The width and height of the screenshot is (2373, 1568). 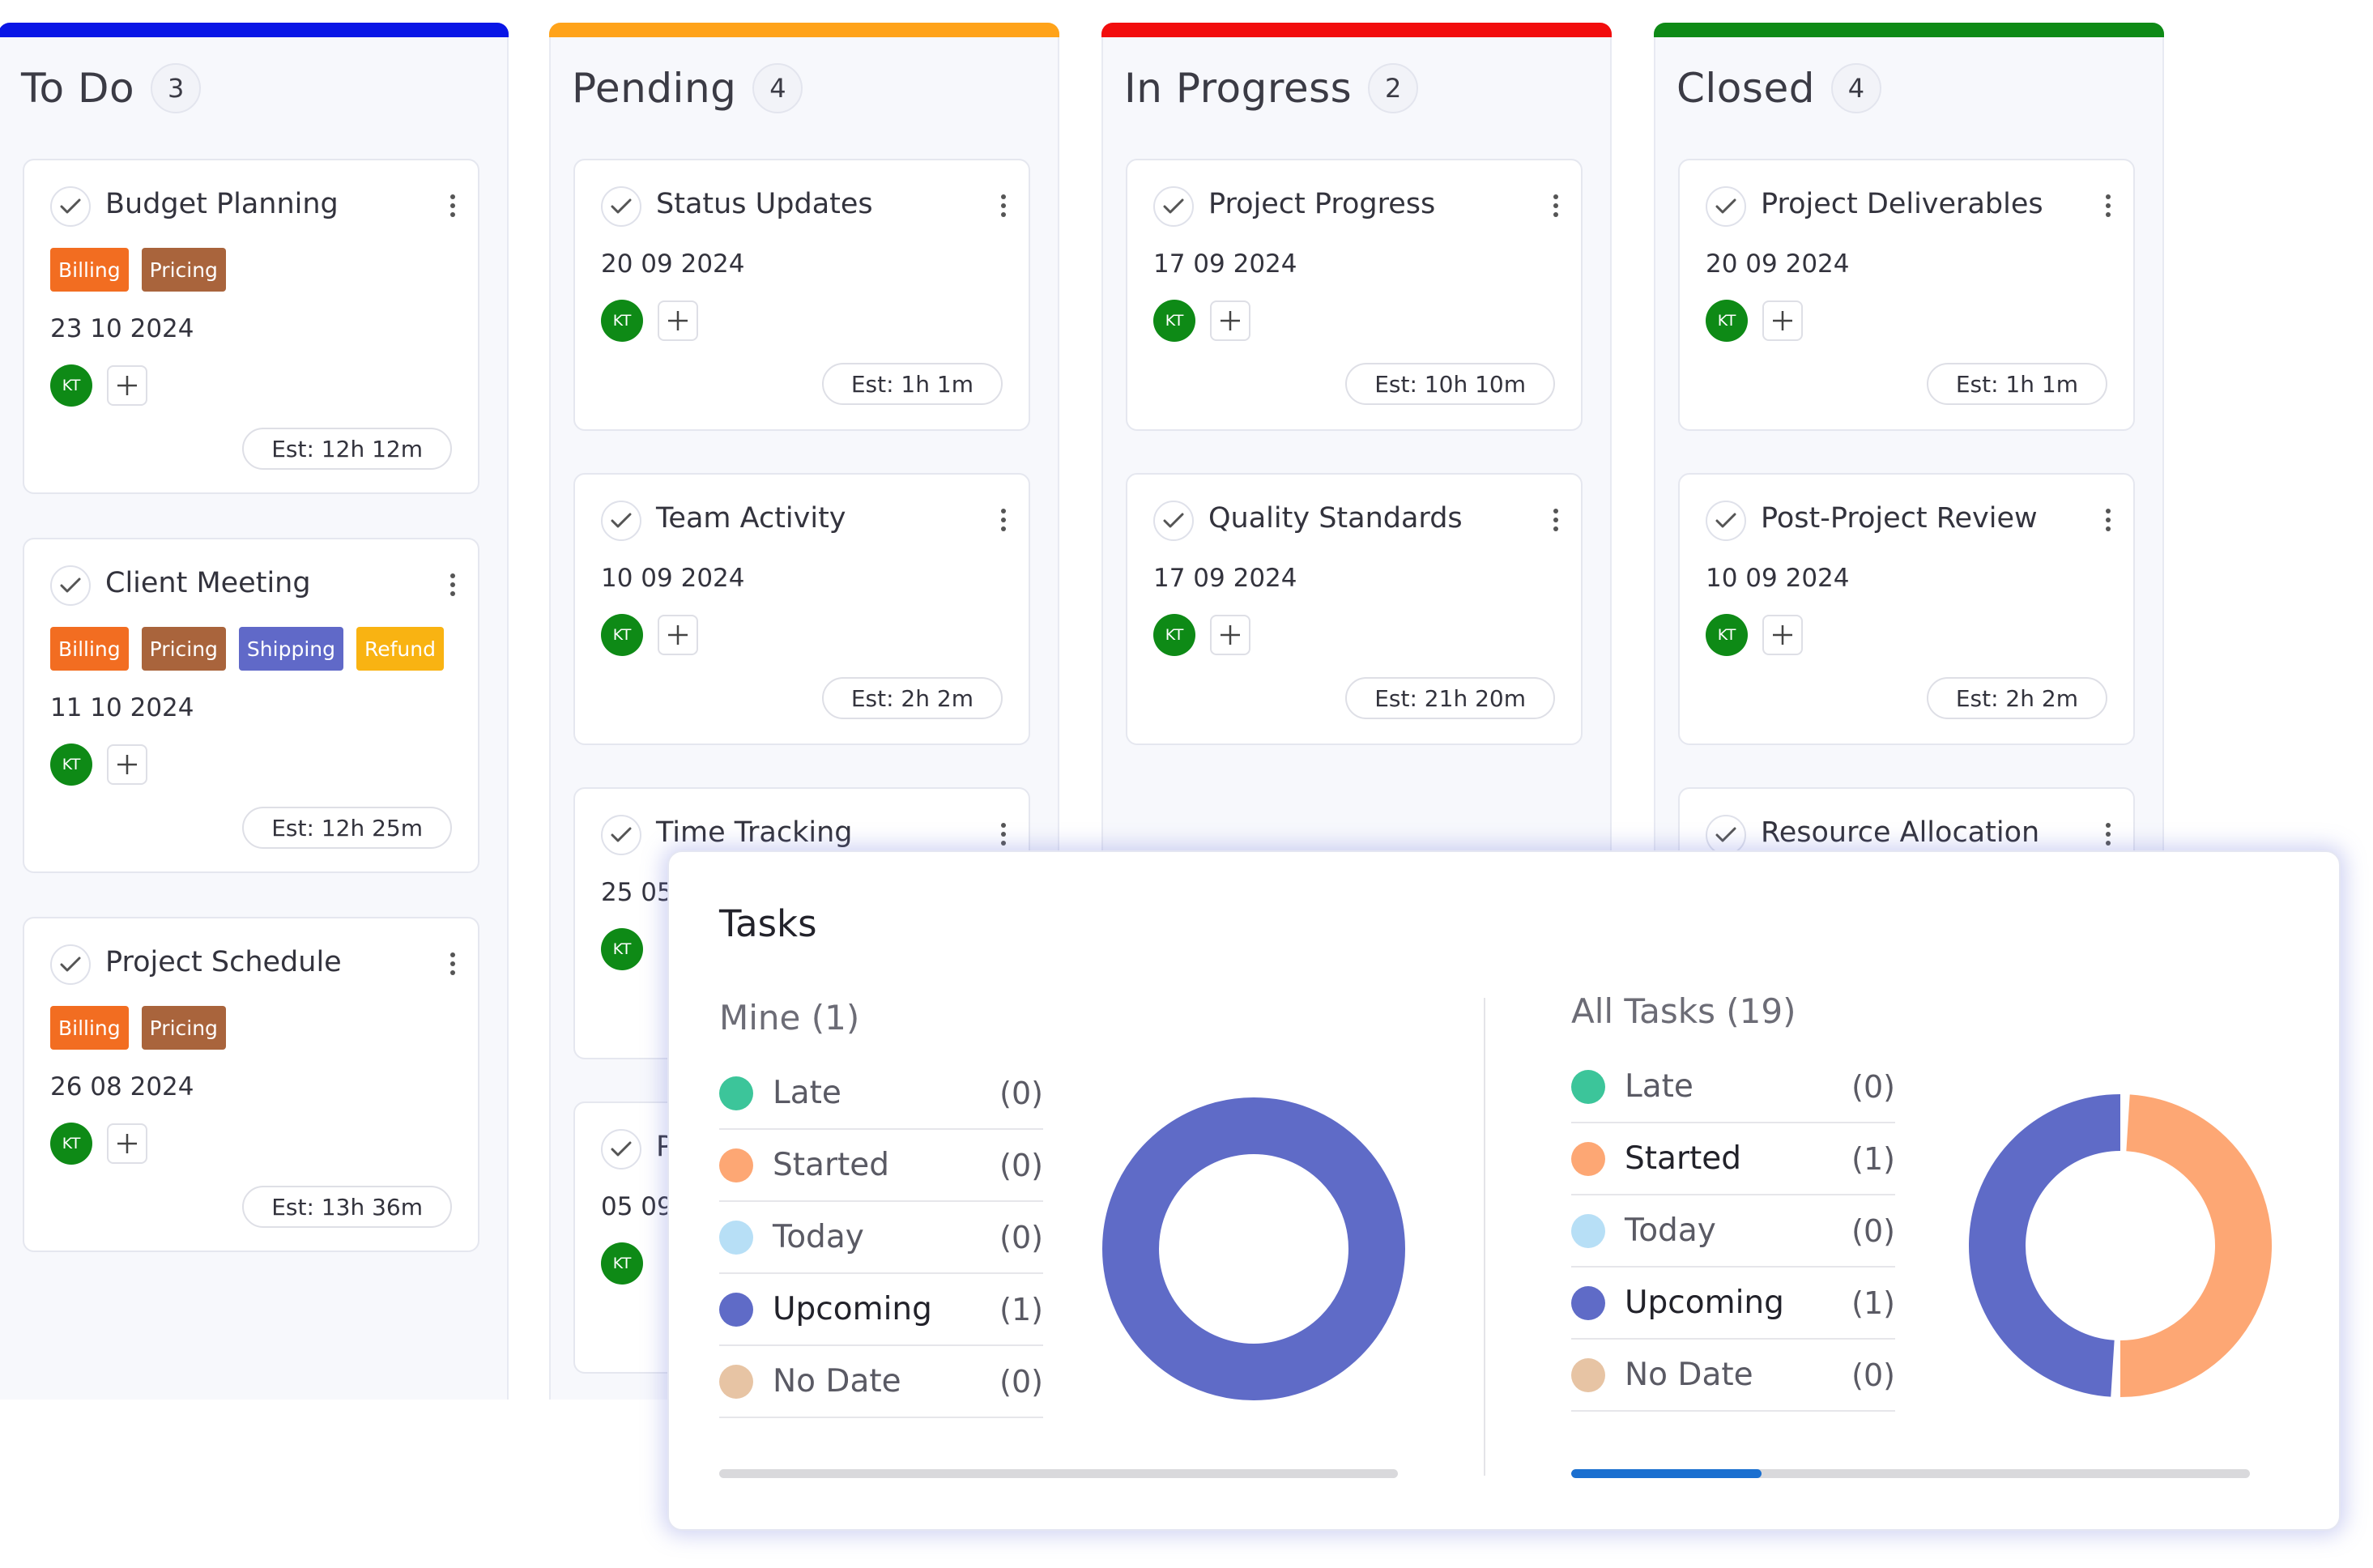 I want to click on all-tasks-donut-chart, so click(x=2120, y=1246).